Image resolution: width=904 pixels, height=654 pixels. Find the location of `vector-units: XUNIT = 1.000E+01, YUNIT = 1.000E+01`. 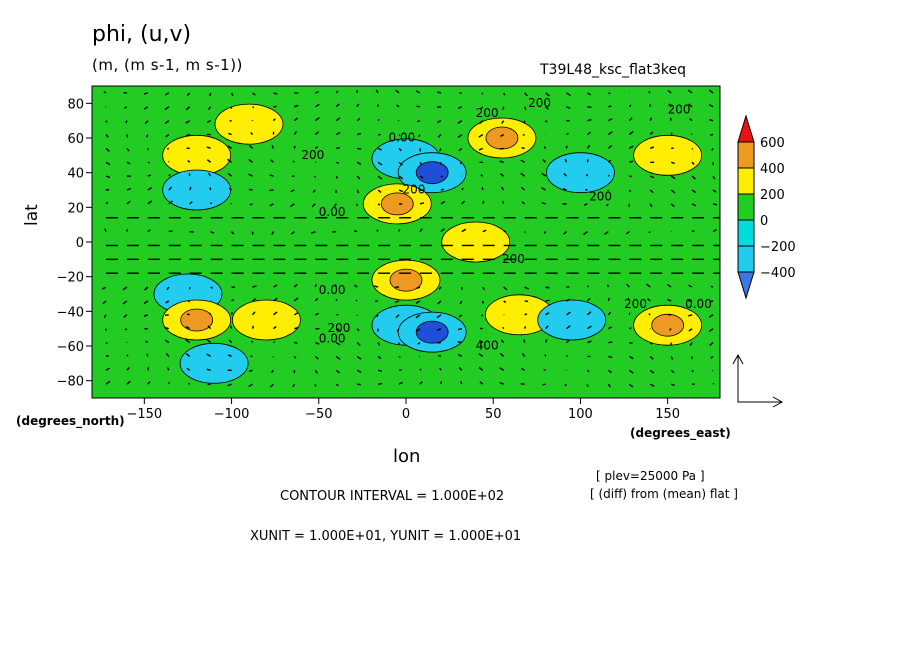

vector-units: XUNIT = 1.000E+01, YUNIT = 1.000E+01 is located at coordinates (386, 536).